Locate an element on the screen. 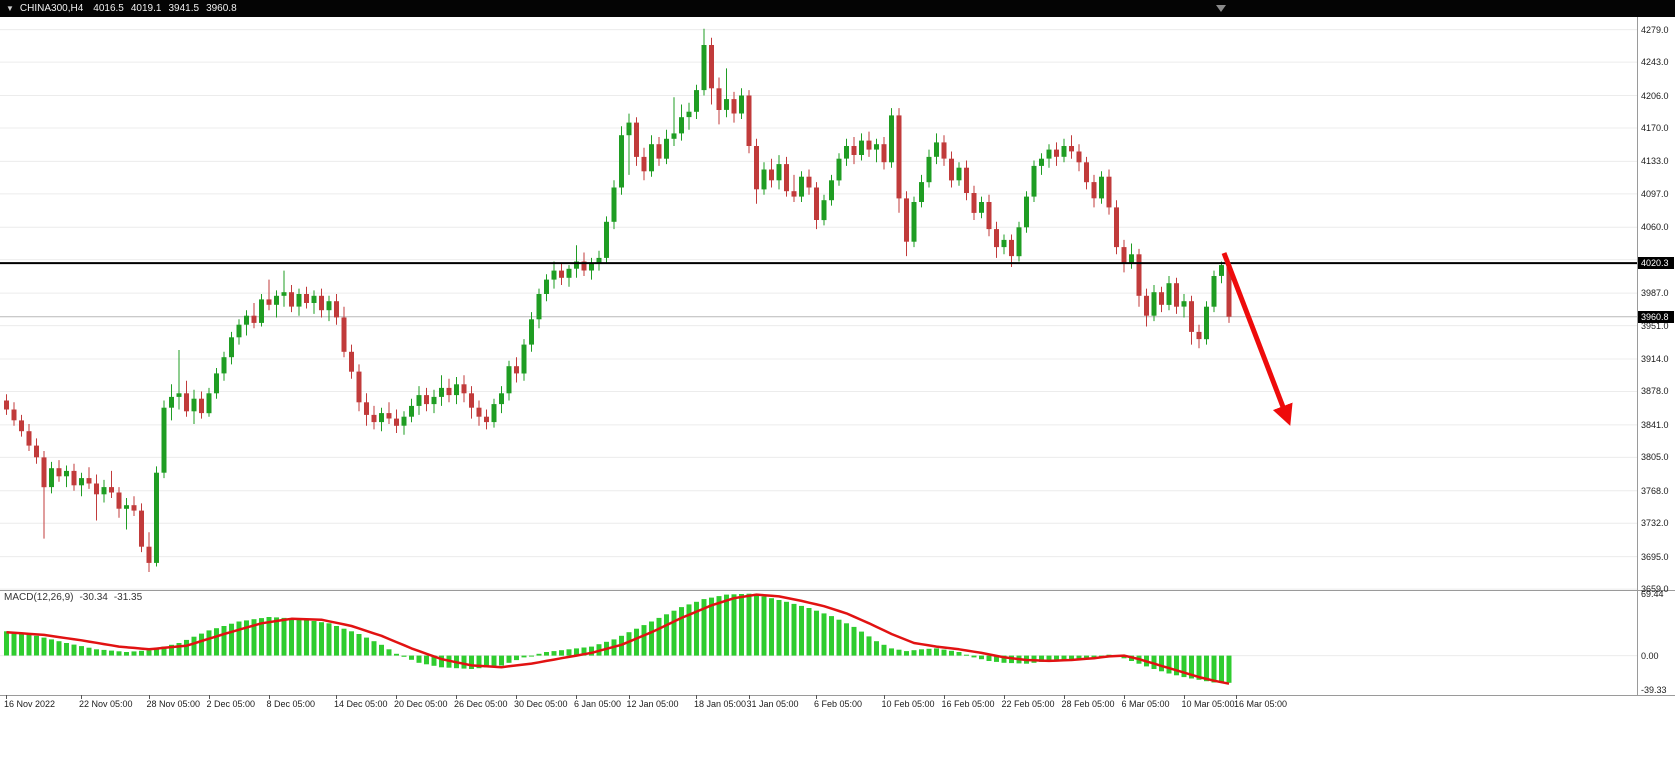 This screenshot has width=1675, height=764. price-tick-label: 4279.0 is located at coordinates (1655, 29).